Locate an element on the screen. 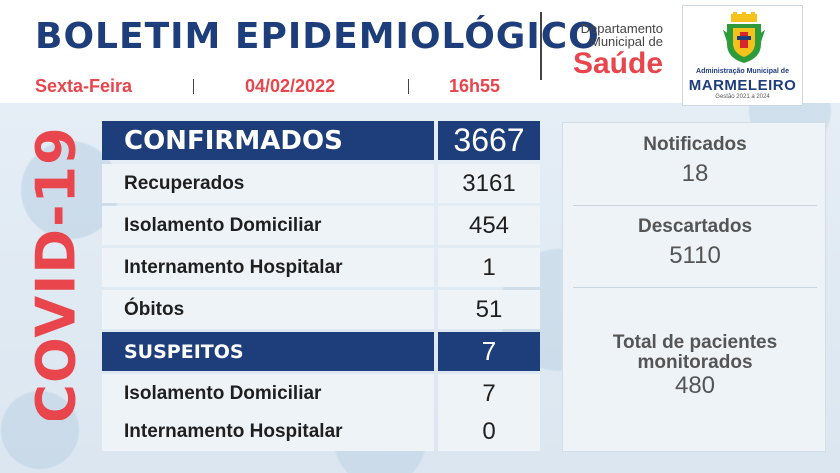 Image resolution: width=840 pixels, height=473 pixels. time-label: 16h55 is located at coordinates (475, 86).